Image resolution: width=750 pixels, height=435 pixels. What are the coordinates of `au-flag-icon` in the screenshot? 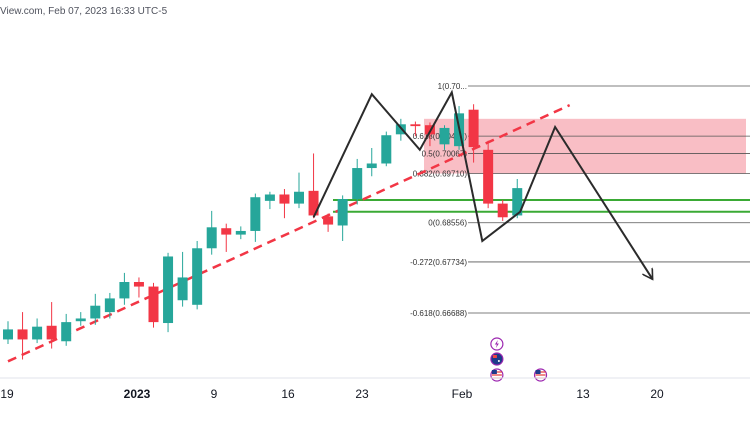 It's located at (497, 359).